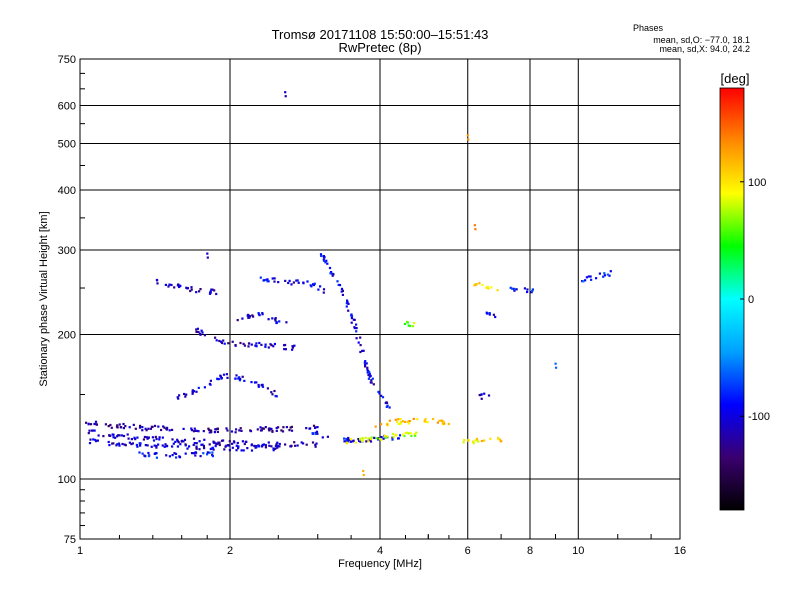 Image resolution: width=800 pixels, height=600 pixels. Describe the element at coordinates (704, 49) in the screenshot. I see `phases-x-stats: mean, sd,X: 94.0, 24.2` at that location.